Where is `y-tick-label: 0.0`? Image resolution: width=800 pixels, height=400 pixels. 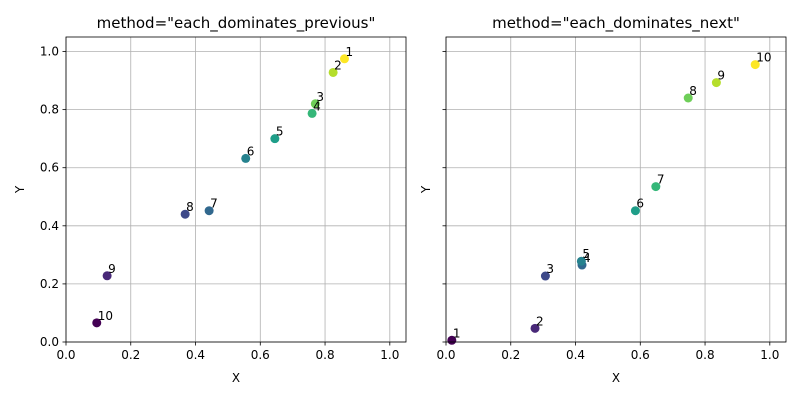 y-tick-label: 0.0 is located at coordinates (49, 342).